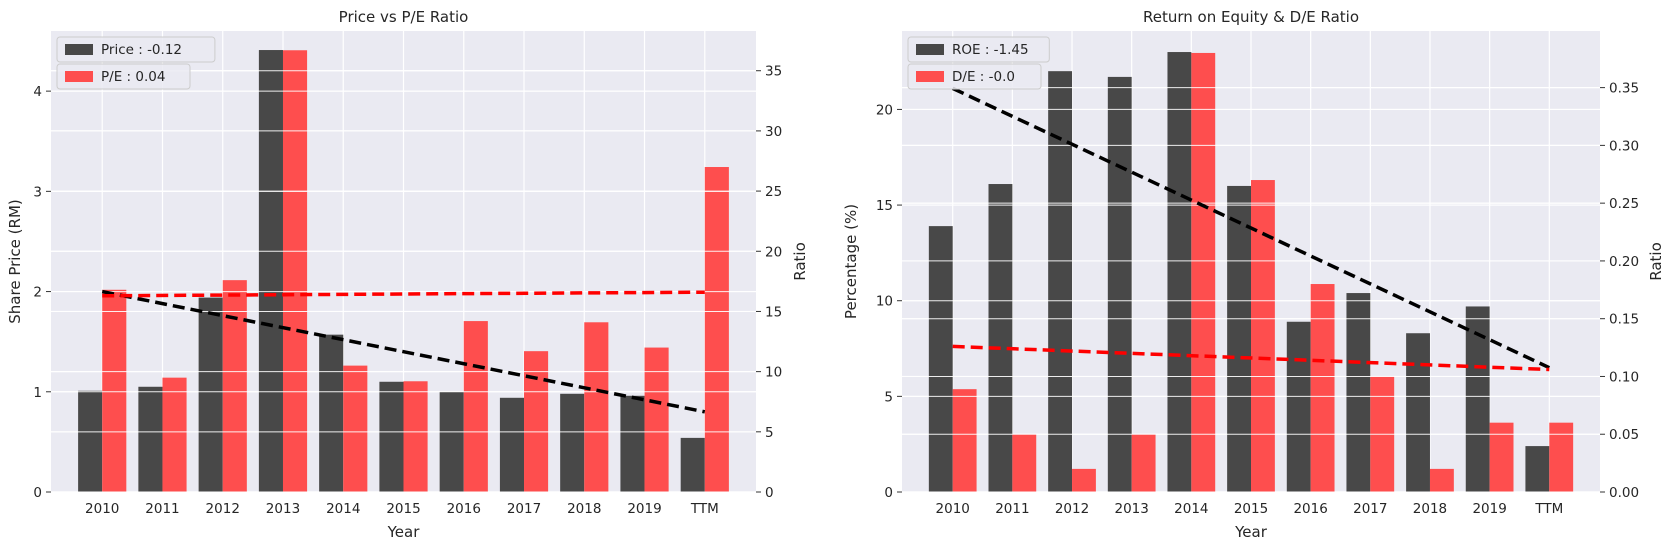 This screenshot has height=550, width=1675. Describe the element at coordinates (141, 50) in the screenshot. I see `legend-label: Price : -0.12` at that location.